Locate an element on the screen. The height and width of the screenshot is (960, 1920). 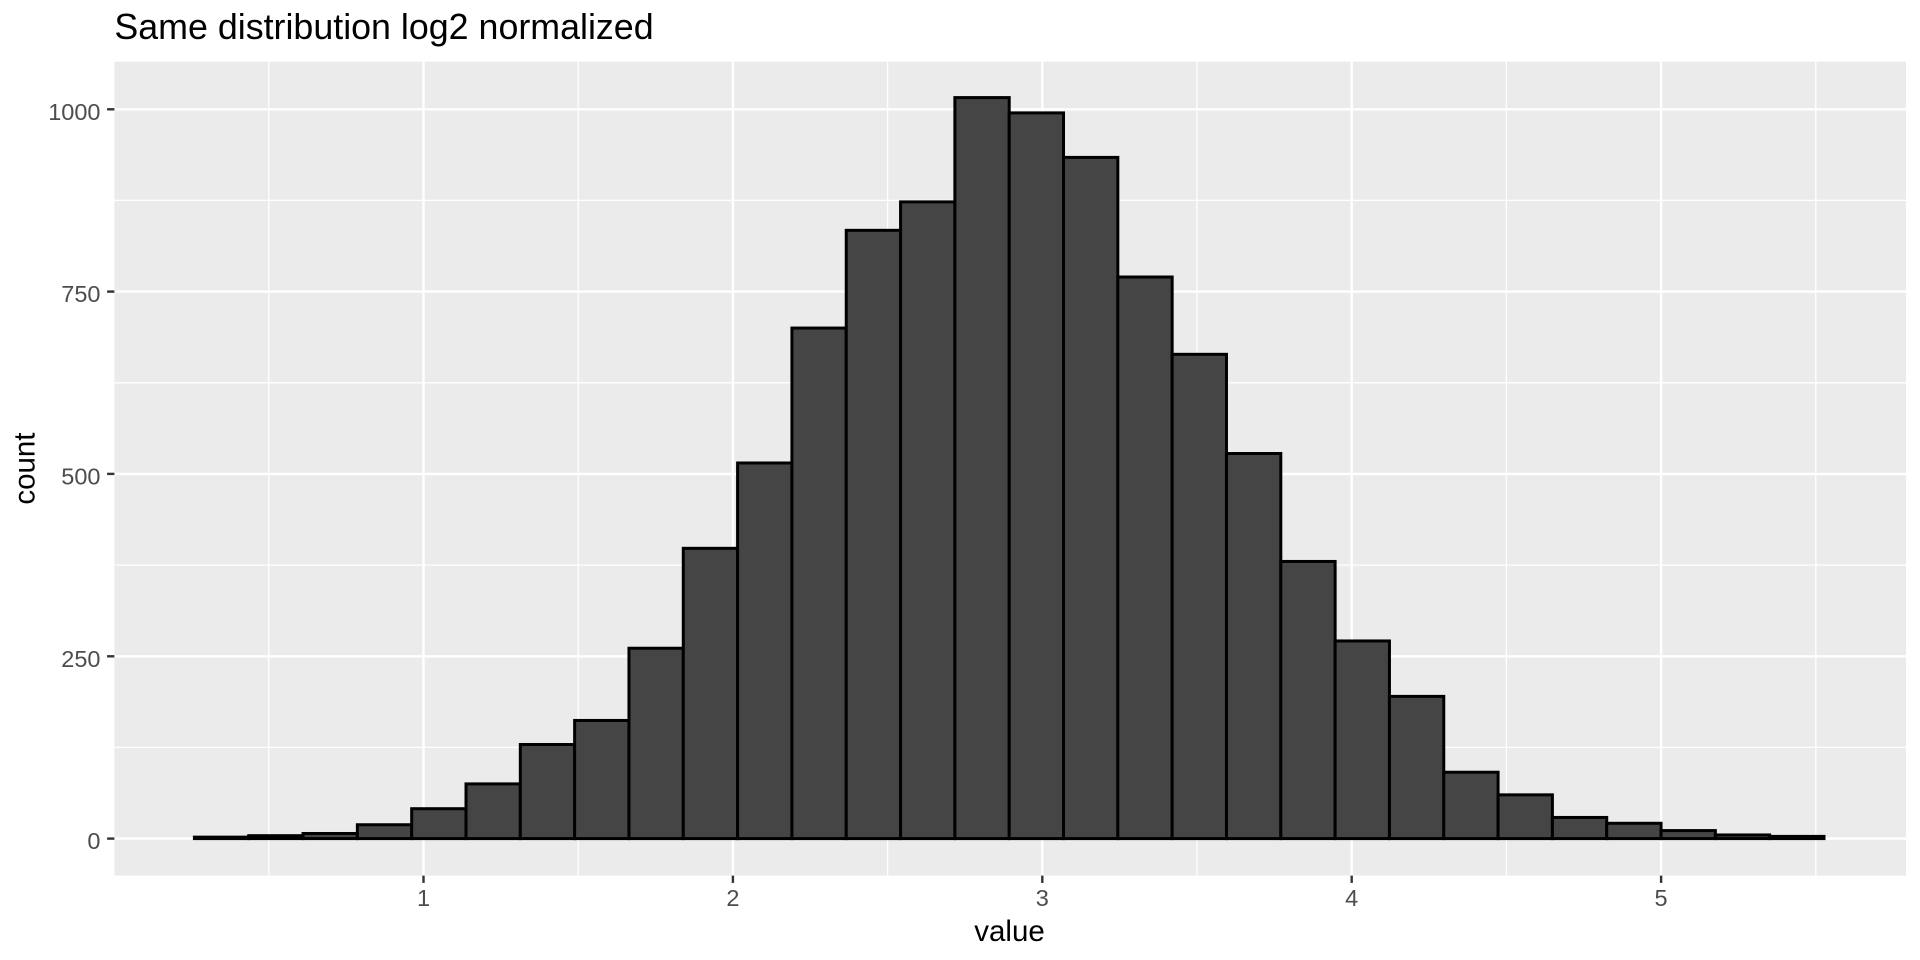
svg-text:Same distribution log2 normali: Same distribution log2 normalized is located at coordinates (383, 27).